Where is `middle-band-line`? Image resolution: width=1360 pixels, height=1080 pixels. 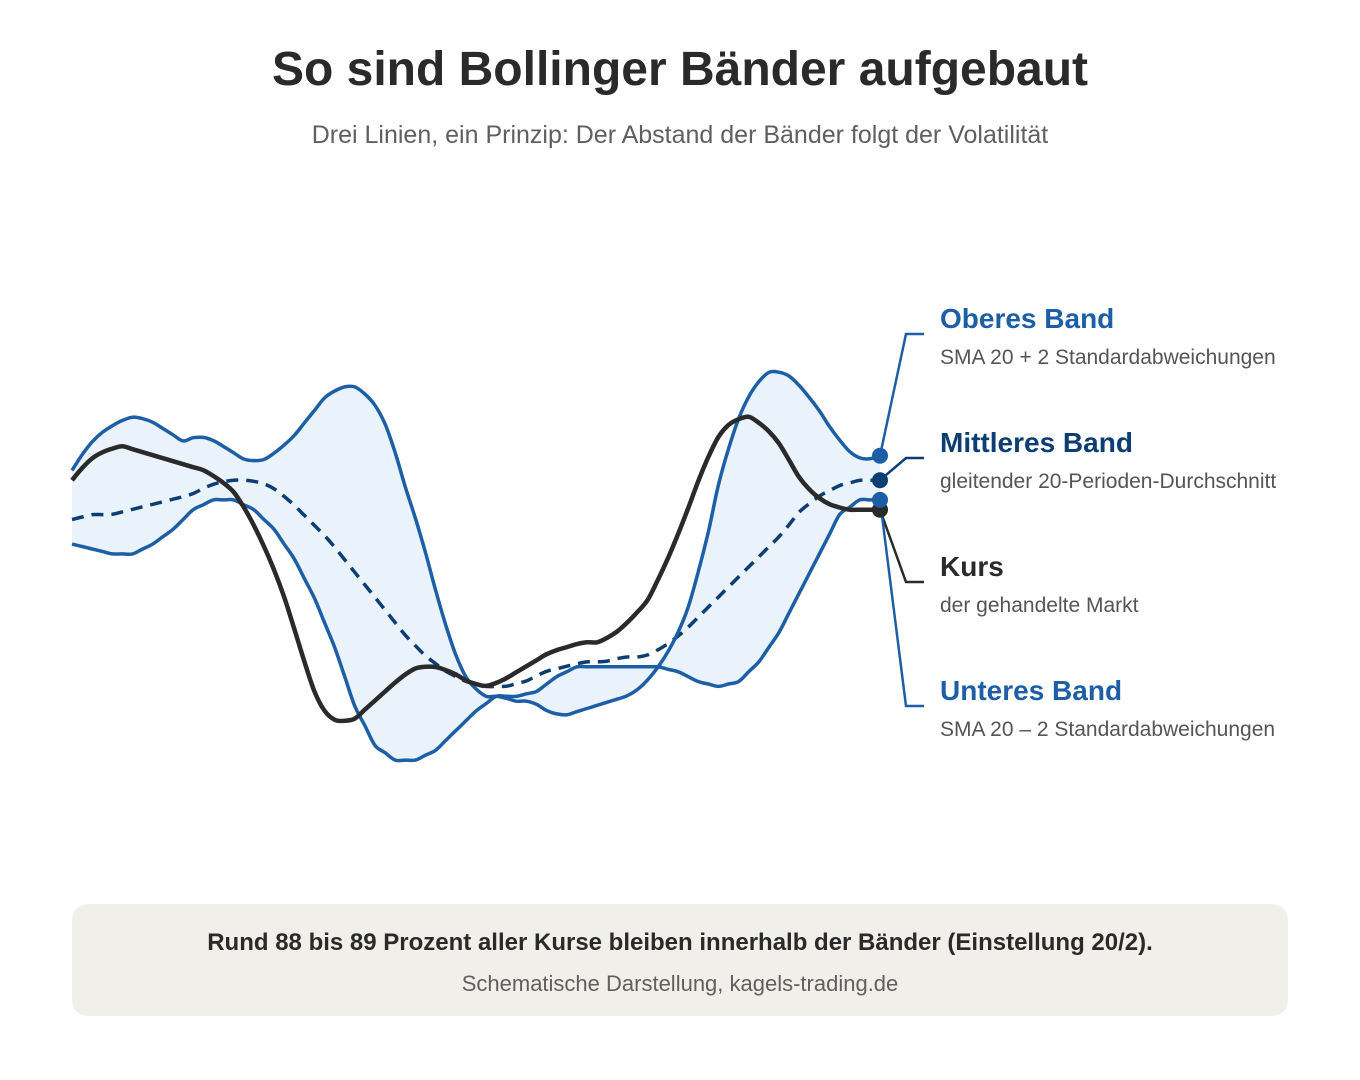
middle-band-line is located at coordinates (475, 583).